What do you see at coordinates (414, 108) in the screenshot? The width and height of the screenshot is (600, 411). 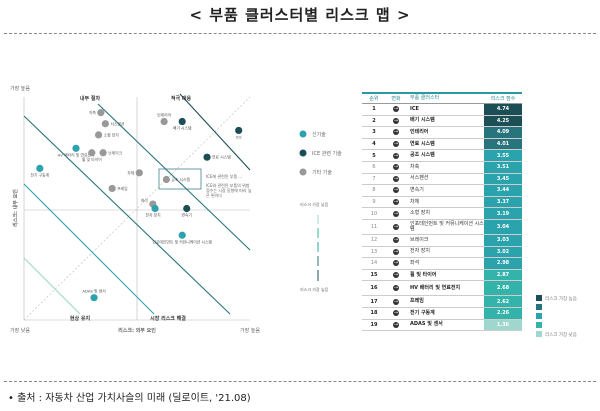 I see `cluster-name: ICE` at bounding box center [414, 108].